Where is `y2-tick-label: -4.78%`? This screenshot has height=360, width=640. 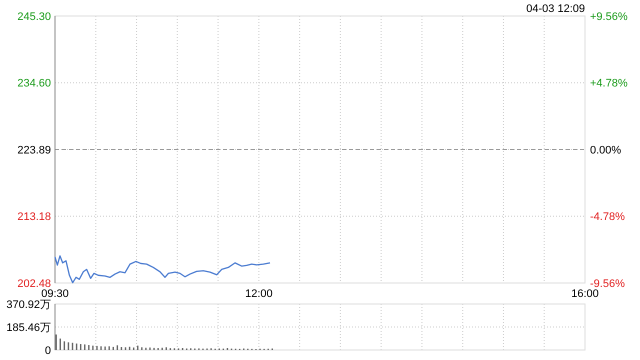
y2-tick-label: -4.78% is located at coordinates (608, 217).